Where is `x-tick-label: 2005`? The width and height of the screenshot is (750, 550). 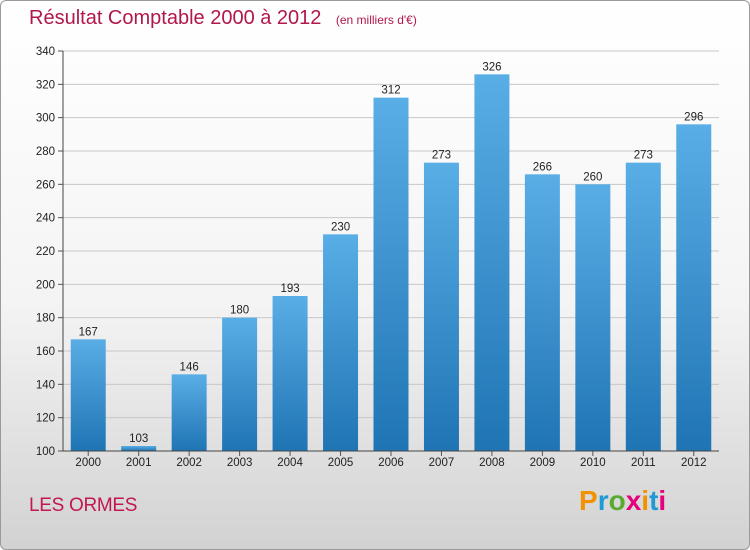 x-tick-label: 2005 is located at coordinates (341, 463).